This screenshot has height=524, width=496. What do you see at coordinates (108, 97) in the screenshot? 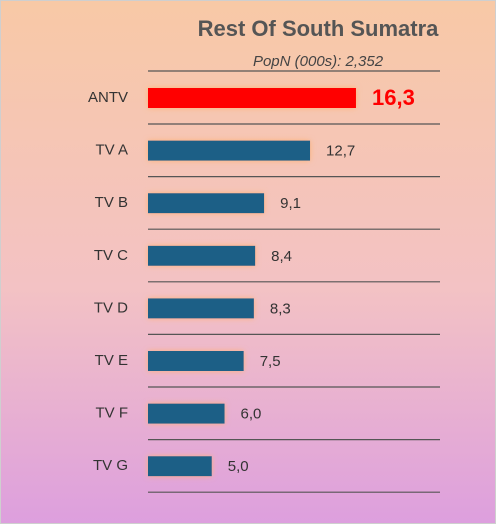
I see `category-label: ANTV` at bounding box center [108, 97].